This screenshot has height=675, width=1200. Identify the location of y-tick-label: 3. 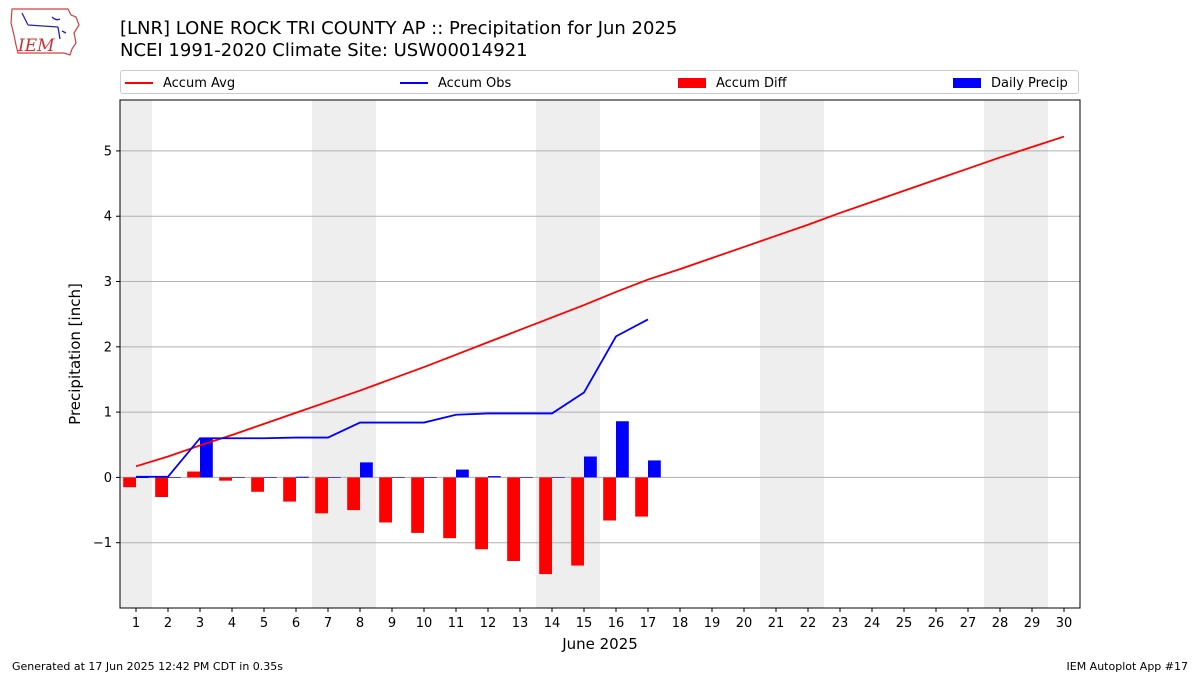
(108, 282).